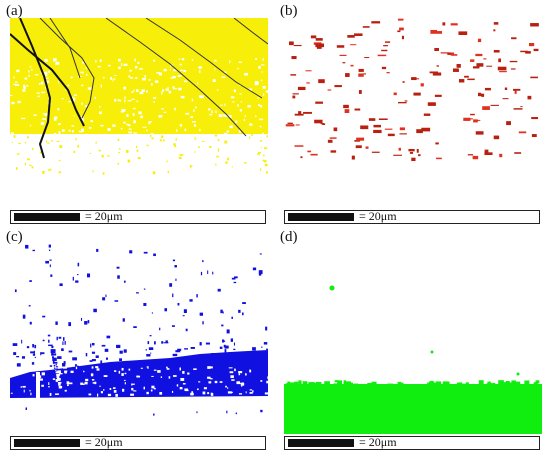 Image resolution: width=550 pixels, height=457 pixels. Describe the element at coordinates (14, 237) in the screenshot. I see `panel-label: (c)` at that location.